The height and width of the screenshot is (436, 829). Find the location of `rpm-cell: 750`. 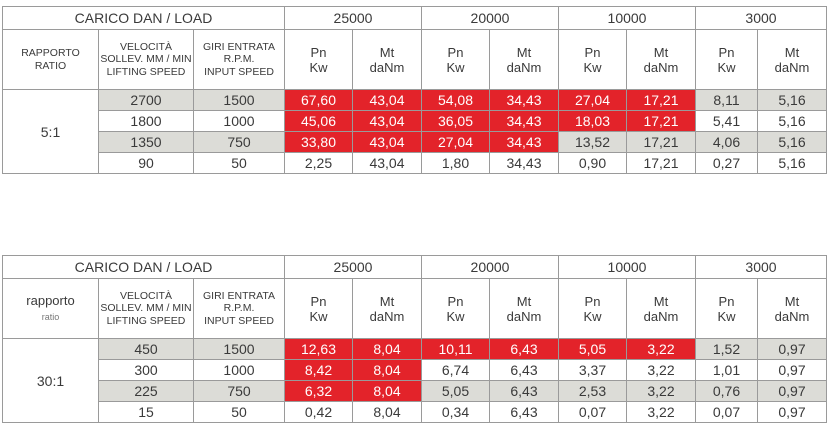

rpm-cell: 750 is located at coordinates (239, 391).